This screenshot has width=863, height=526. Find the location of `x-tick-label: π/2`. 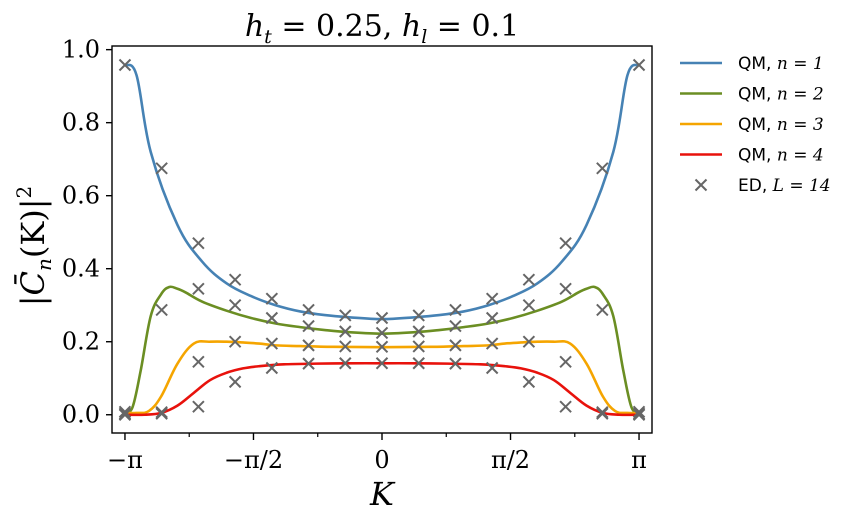

x-tick-label: π/2 is located at coordinates (510, 460).